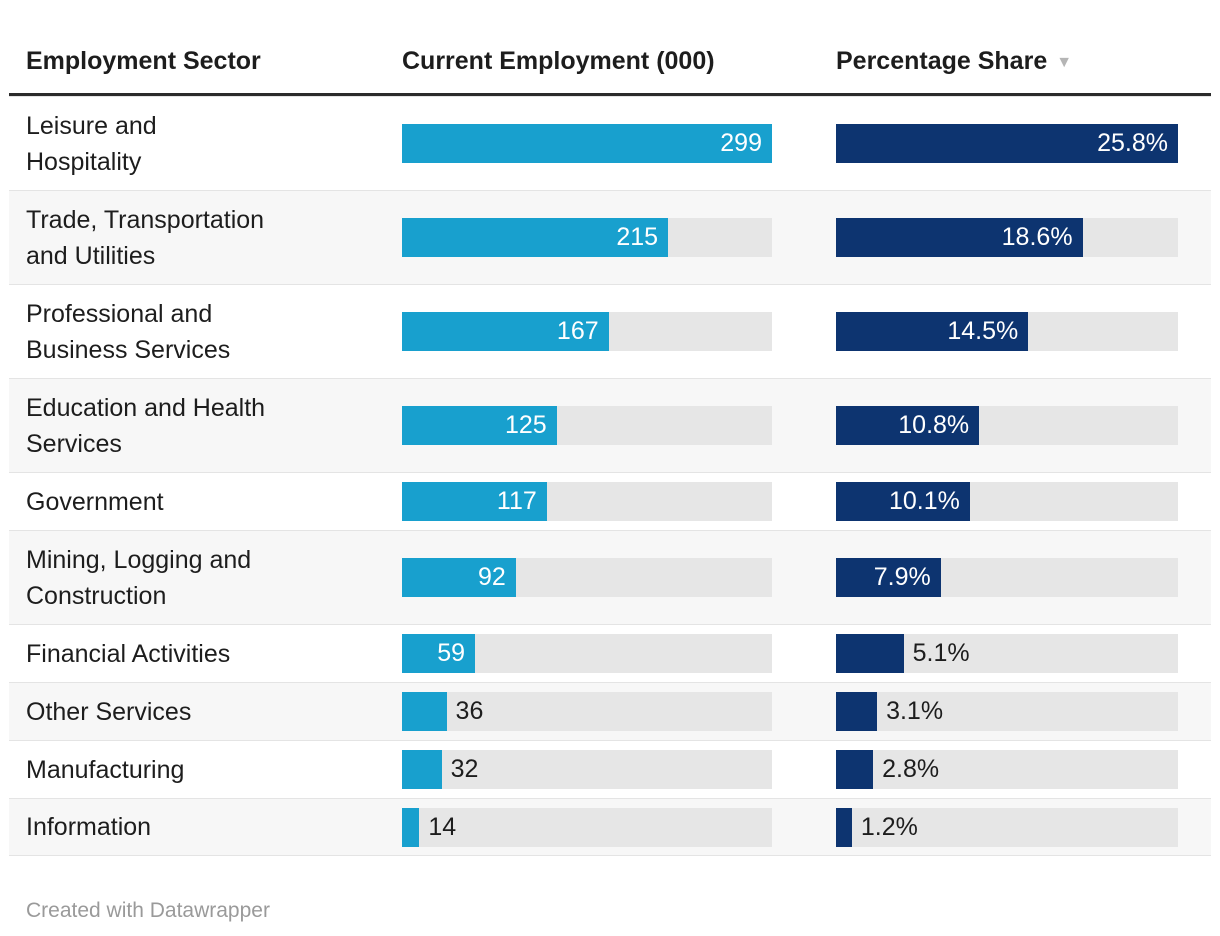  What do you see at coordinates (214, 770) in the screenshot?
I see `sector-label: Manufacturing` at bounding box center [214, 770].